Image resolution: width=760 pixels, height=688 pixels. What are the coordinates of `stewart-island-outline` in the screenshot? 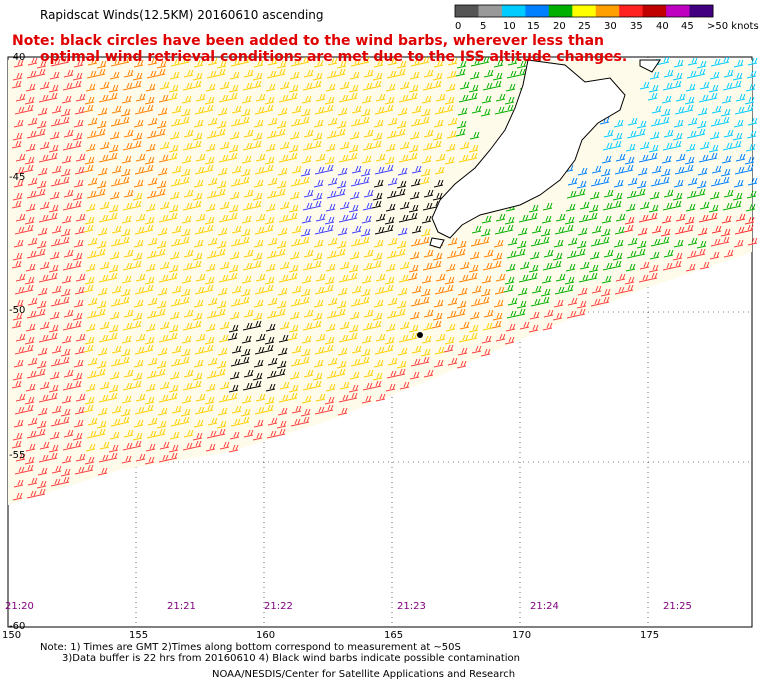 It's located at (437, 243).